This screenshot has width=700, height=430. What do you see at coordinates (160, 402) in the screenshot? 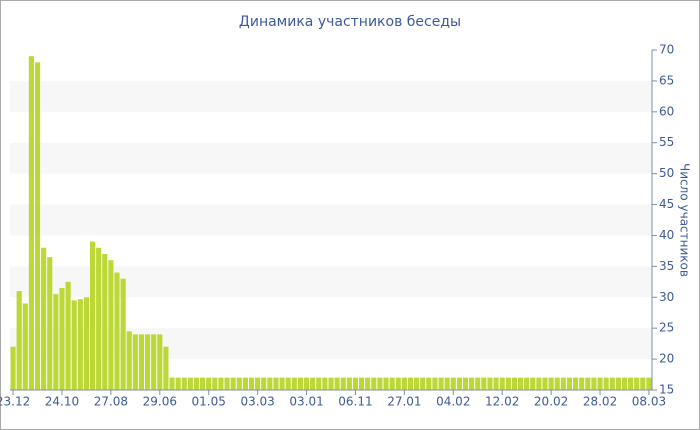
I see `x-tick-label: 29.06` at bounding box center [160, 402].